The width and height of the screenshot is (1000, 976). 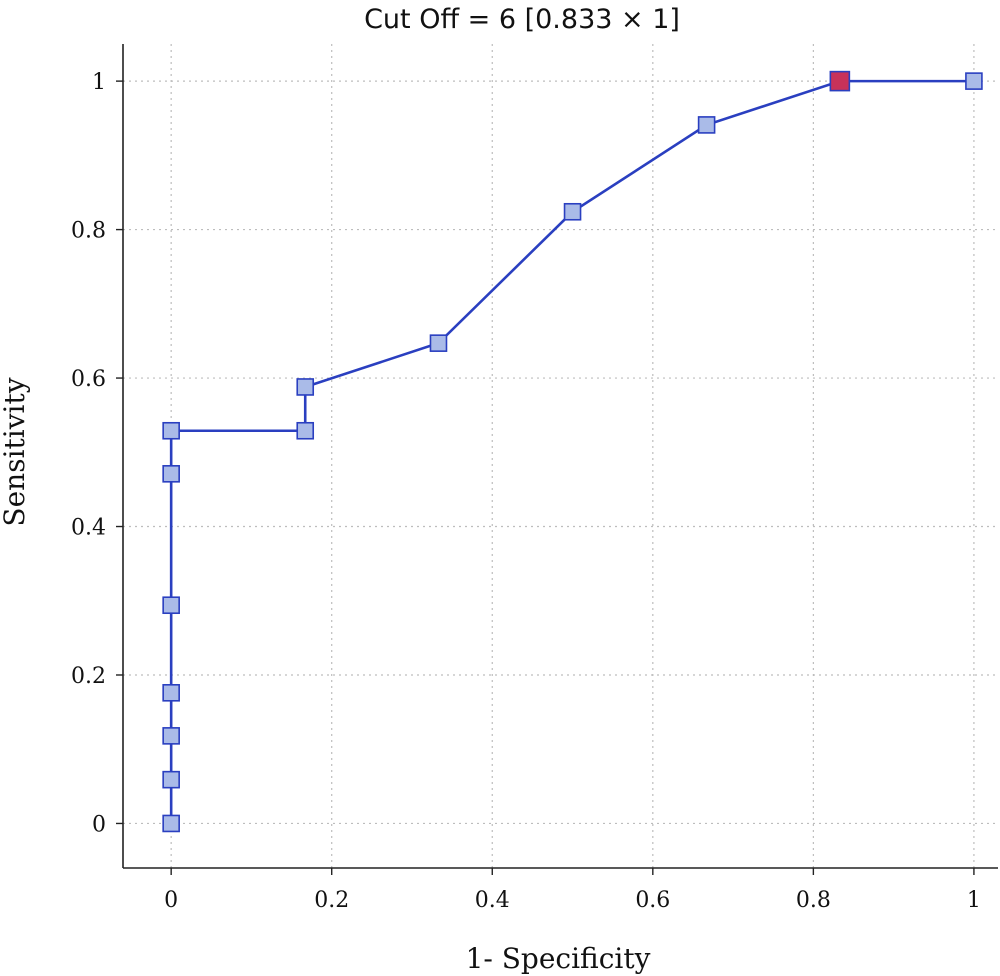 I want to click on y-axis-title: Sensitivity, so click(x=15, y=451).